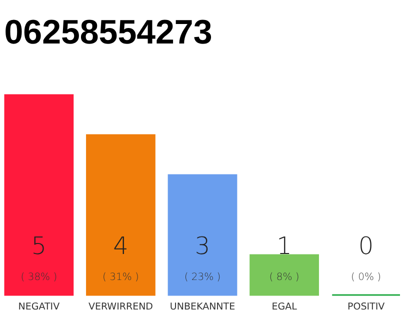 This screenshot has width=410, height=320. Describe the element at coordinates (120, 277) in the screenshot. I see `annotation: ( 31% )` at that location.